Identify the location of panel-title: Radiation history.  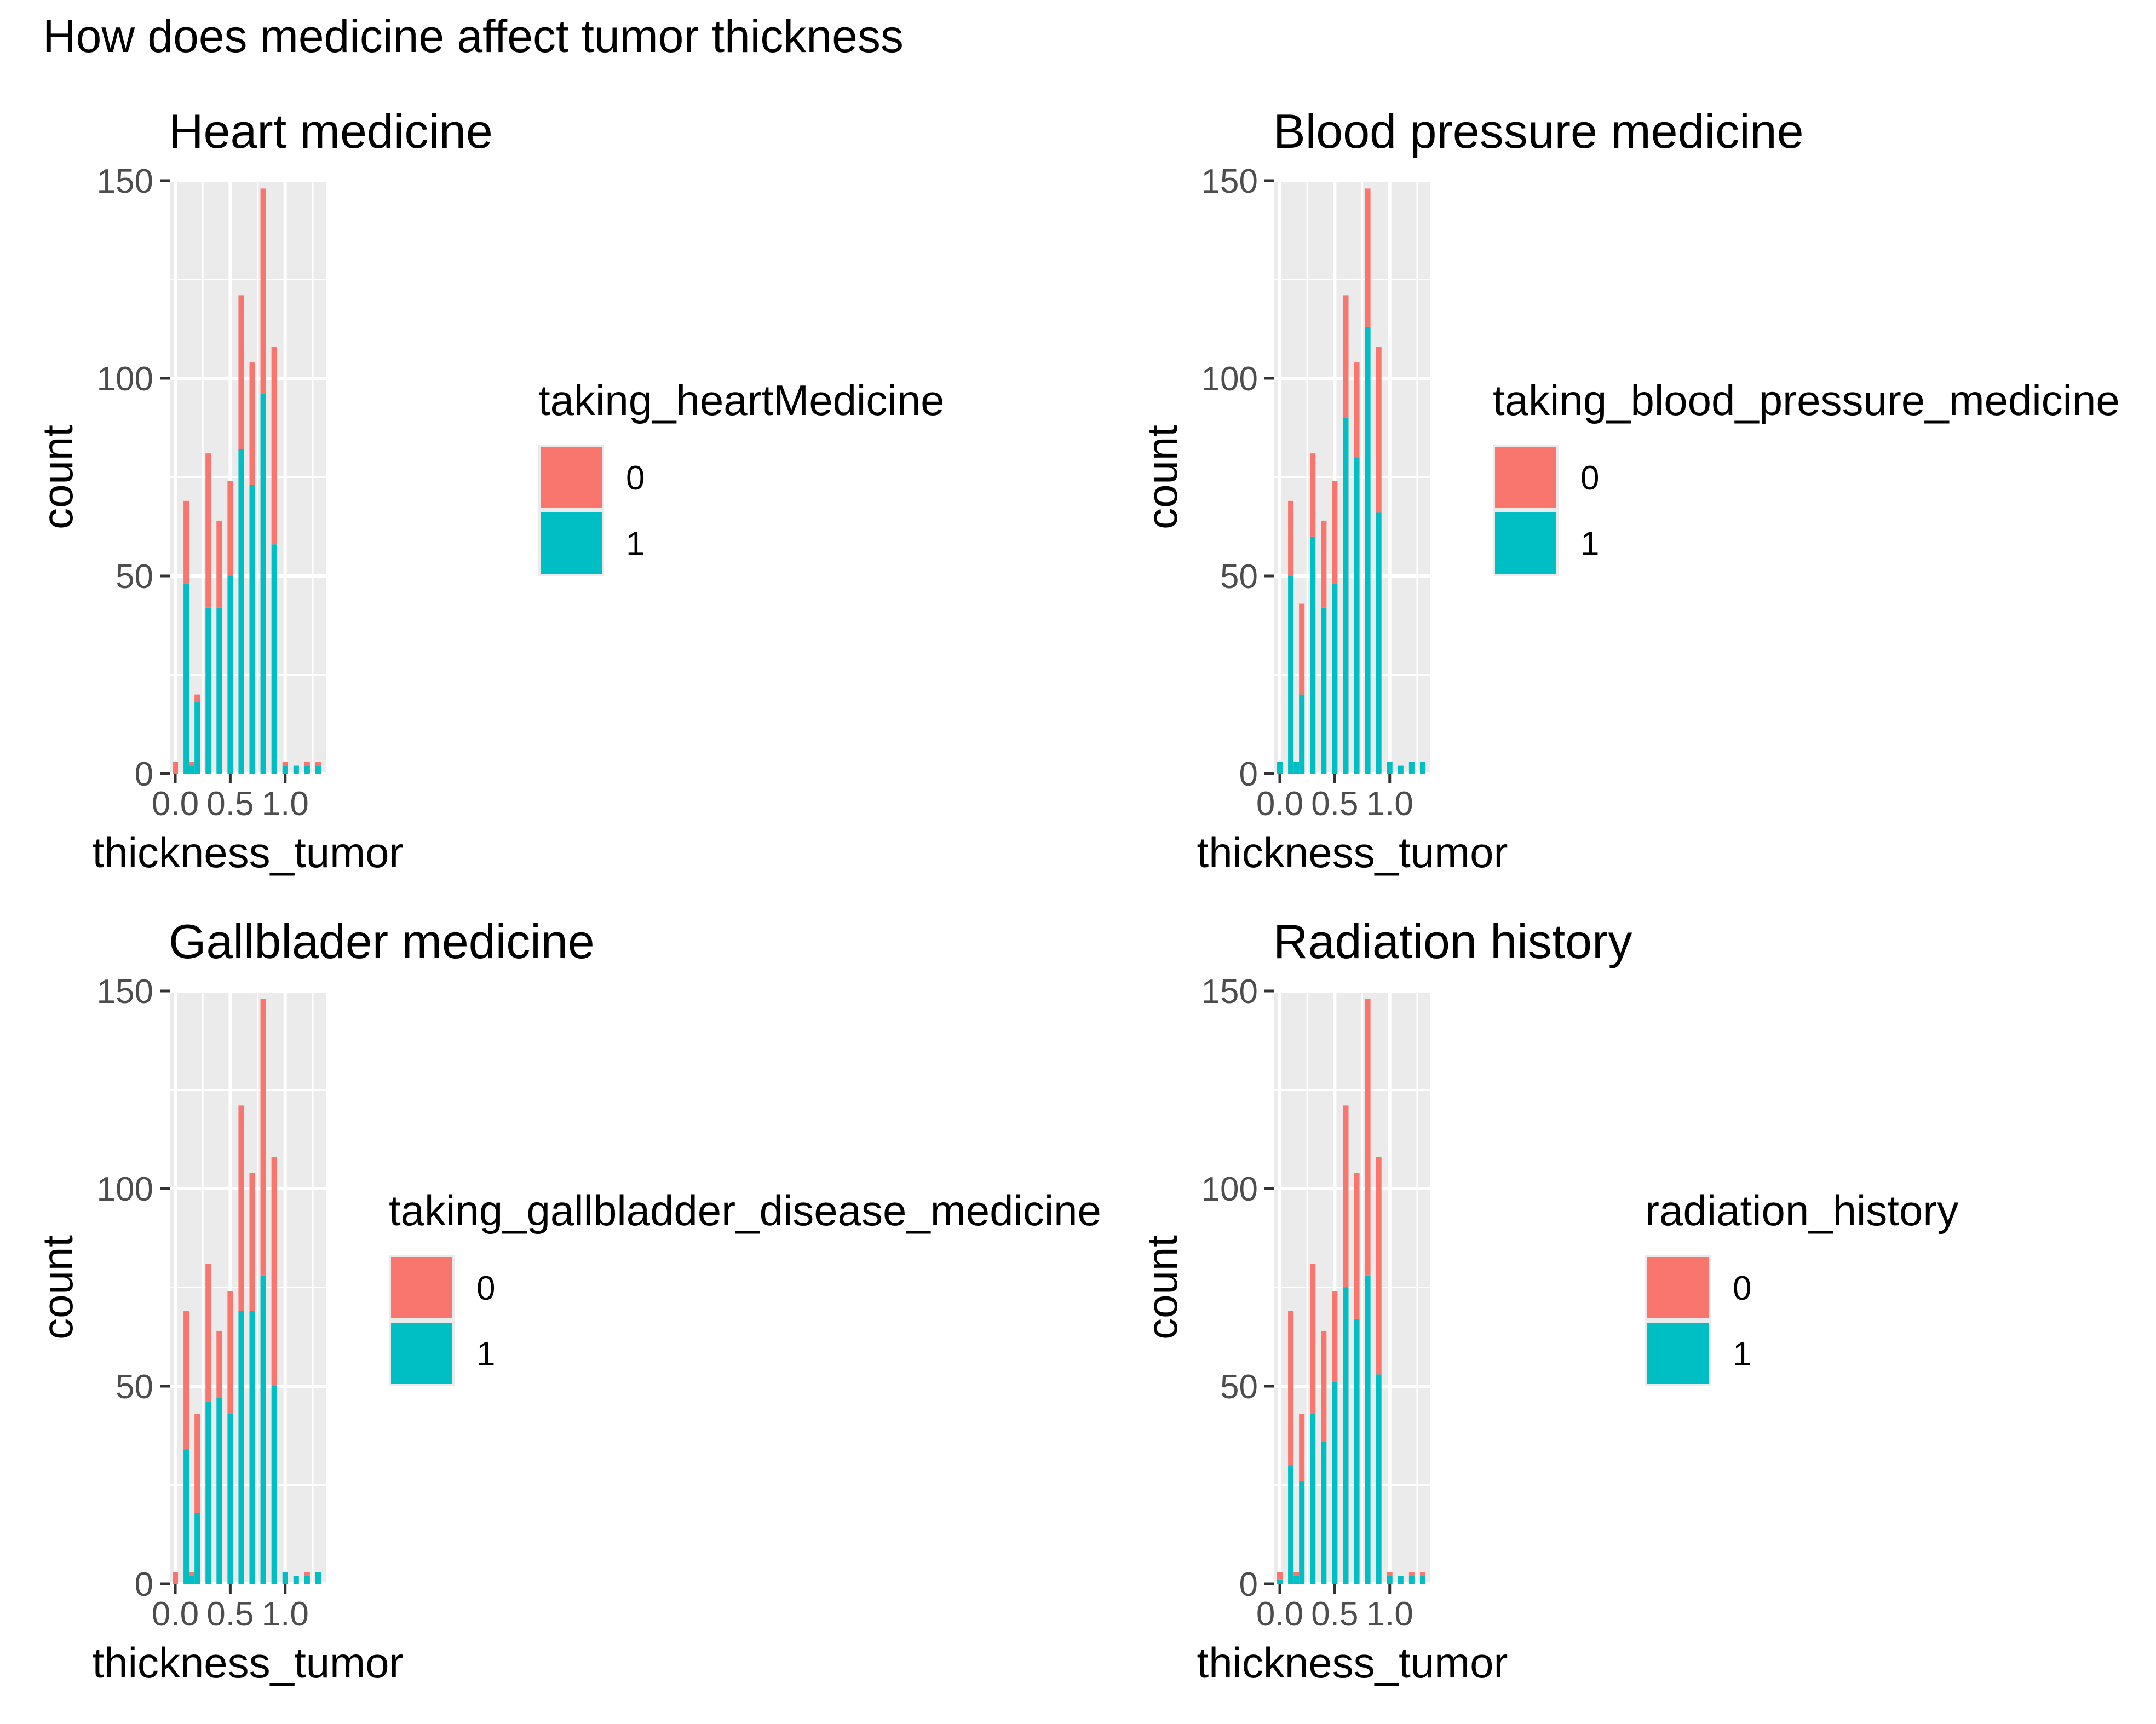
(1453, 941).